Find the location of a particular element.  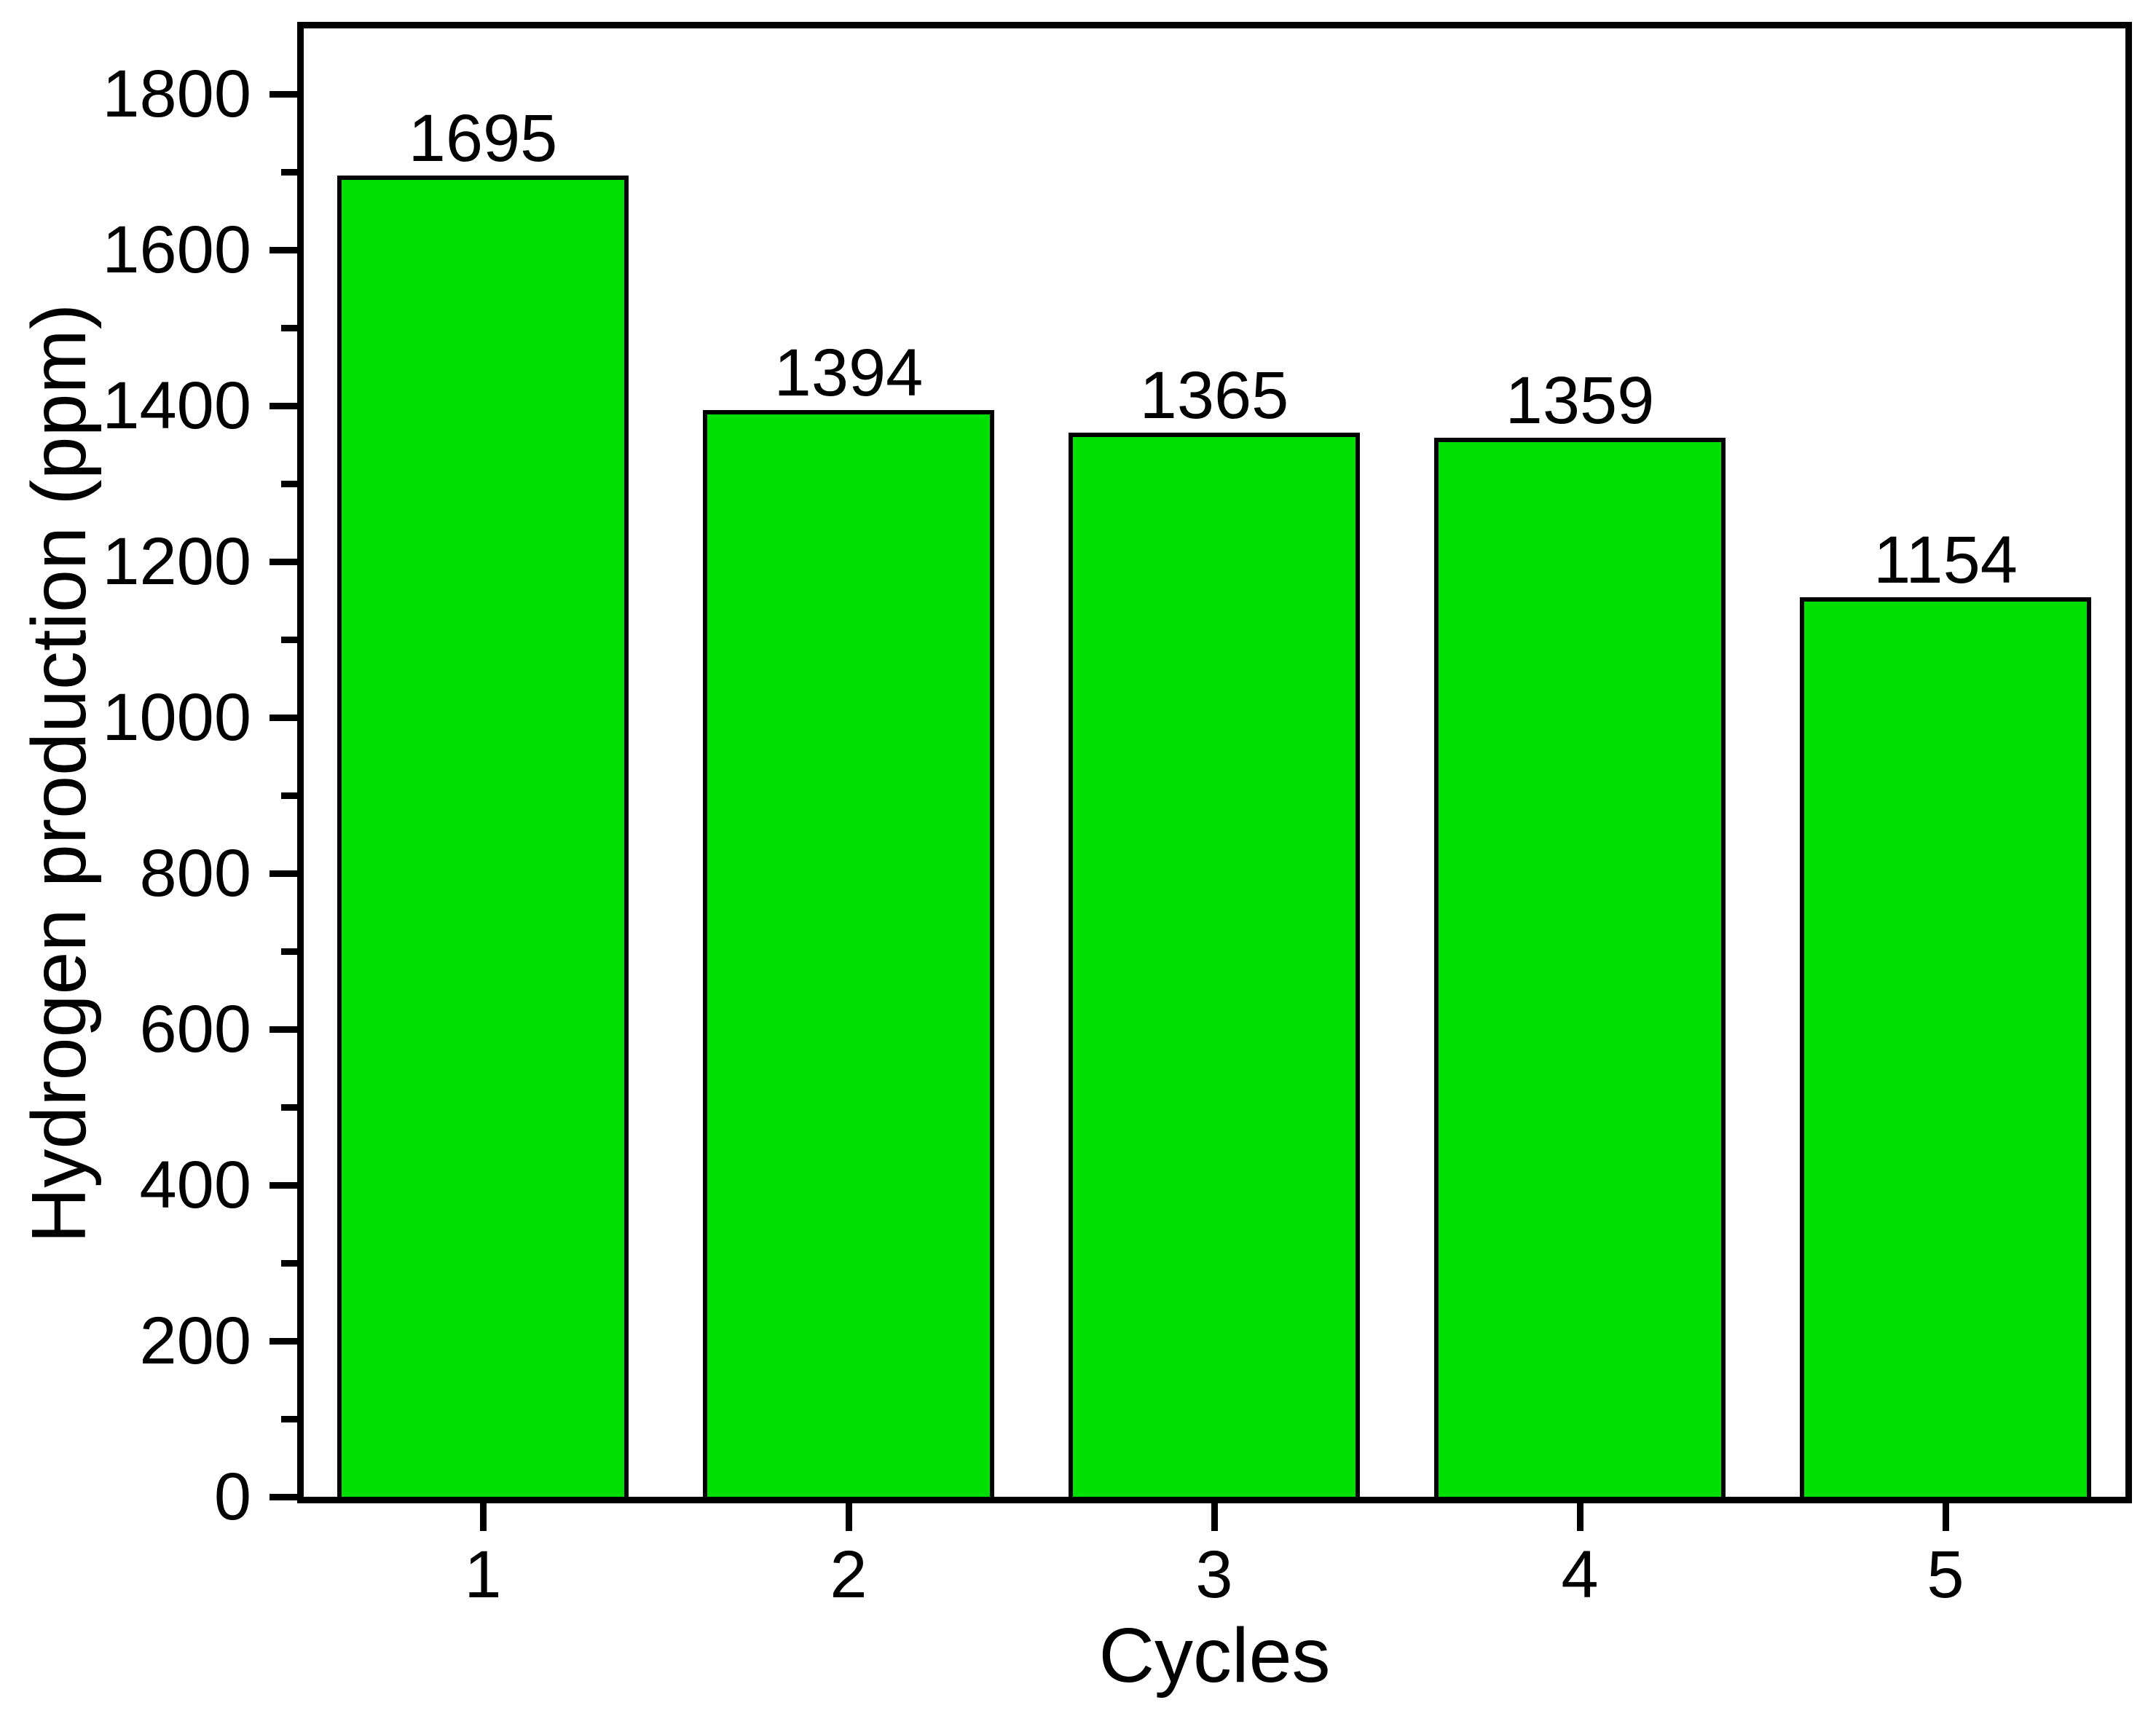

y-axis-tick-label: 1600 is located at coordinates (176, 250).